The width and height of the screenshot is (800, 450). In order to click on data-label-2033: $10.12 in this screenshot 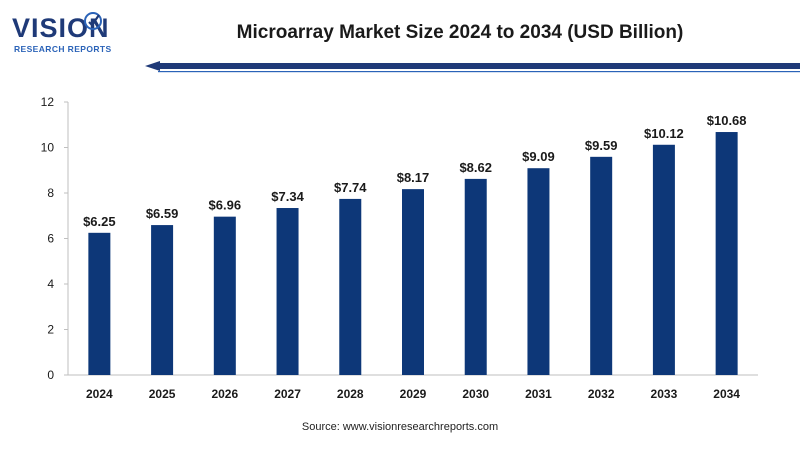, I will do `click(664, 133)`.